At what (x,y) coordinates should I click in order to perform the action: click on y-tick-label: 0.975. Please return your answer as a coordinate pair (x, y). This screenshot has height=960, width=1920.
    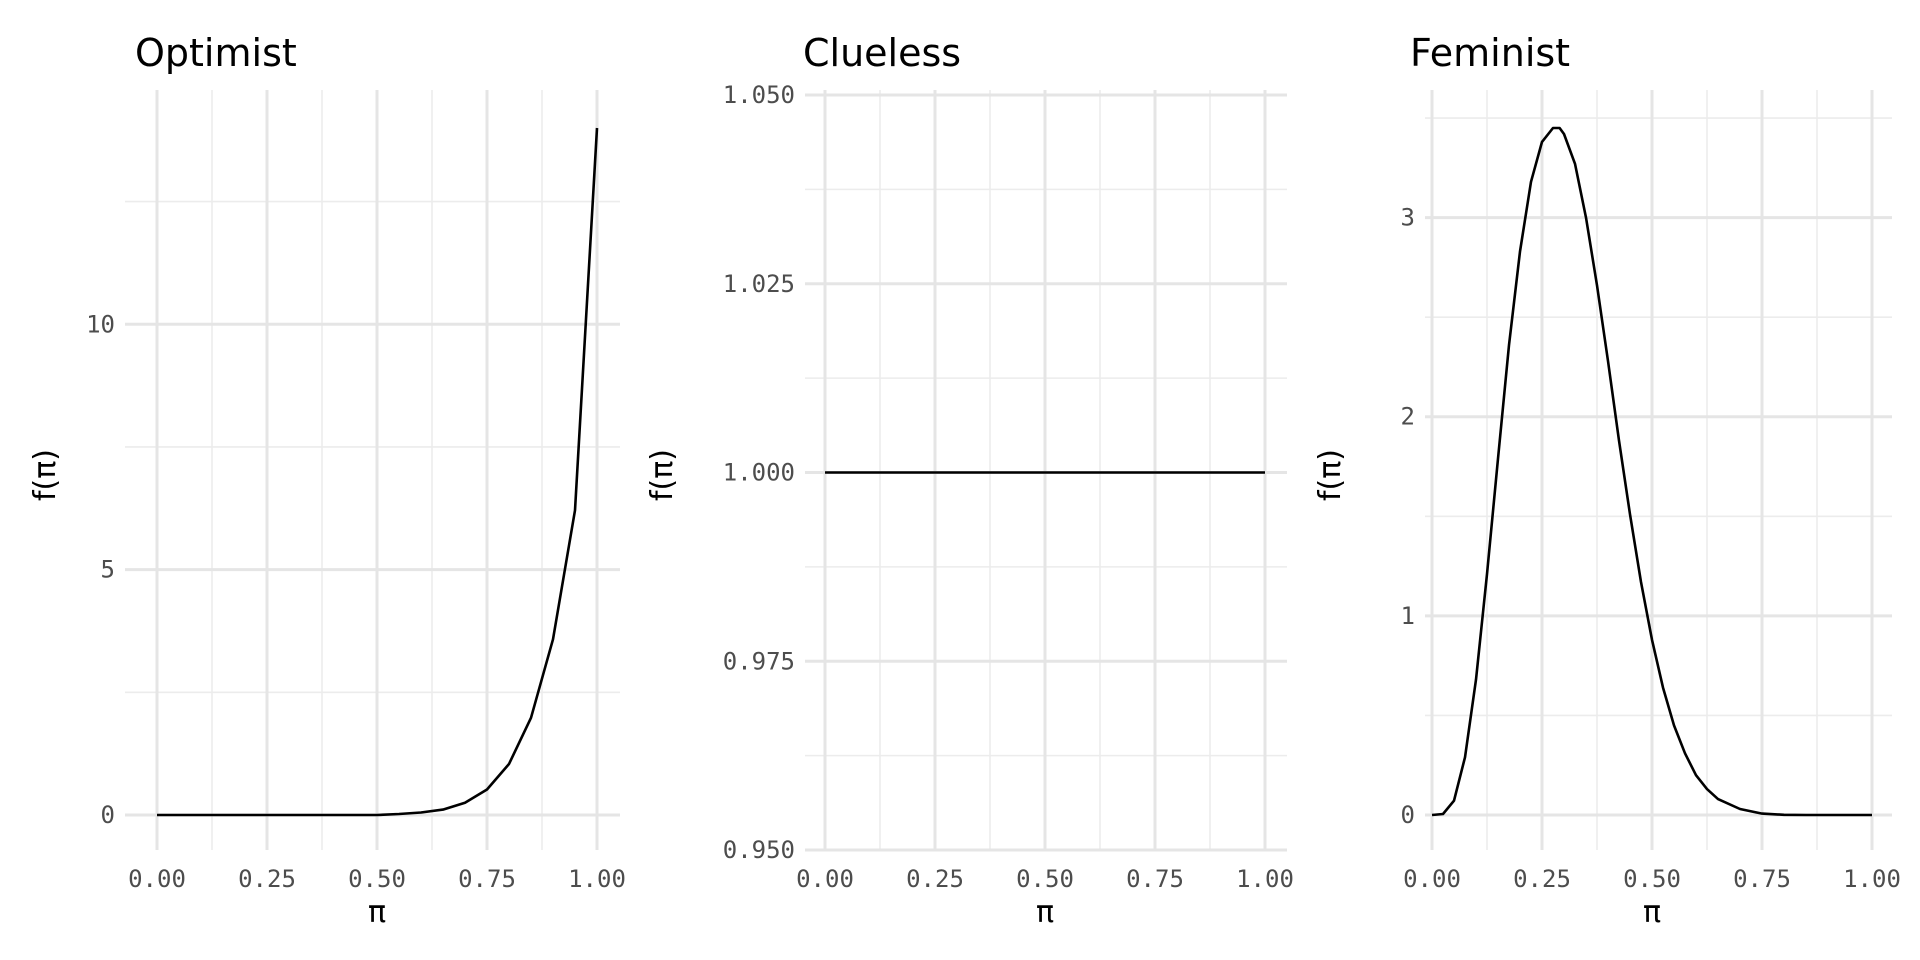
    Looking at the image, I should click on (759, 661).